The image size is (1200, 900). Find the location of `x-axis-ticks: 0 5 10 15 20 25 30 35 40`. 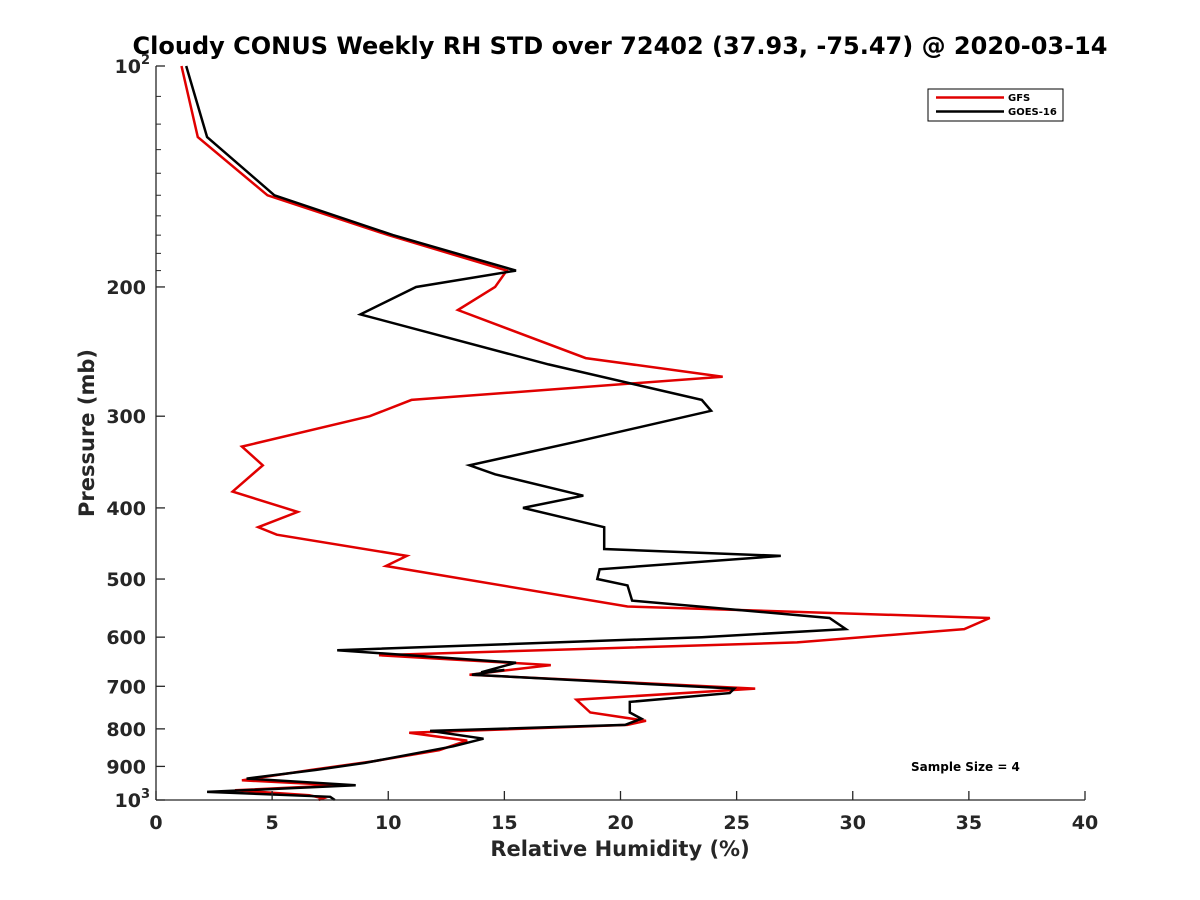

x-axis-ticks: 0 5 10 15 20 25 30 35 40 is located at coordinates (623, 812).